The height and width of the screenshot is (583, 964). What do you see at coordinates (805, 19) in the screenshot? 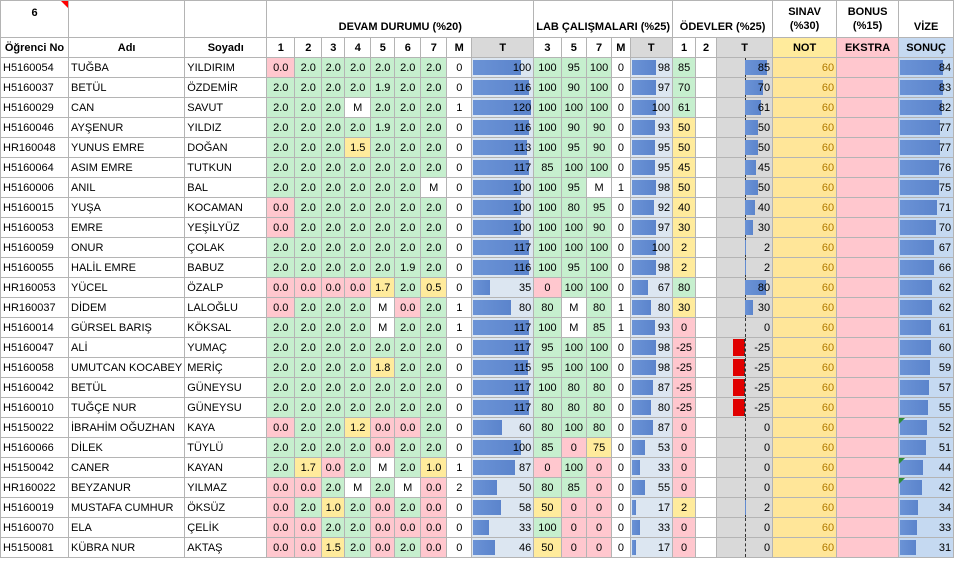
I see `sinav-group-header: SINAV (%30)` at bounding box center [805, 19].